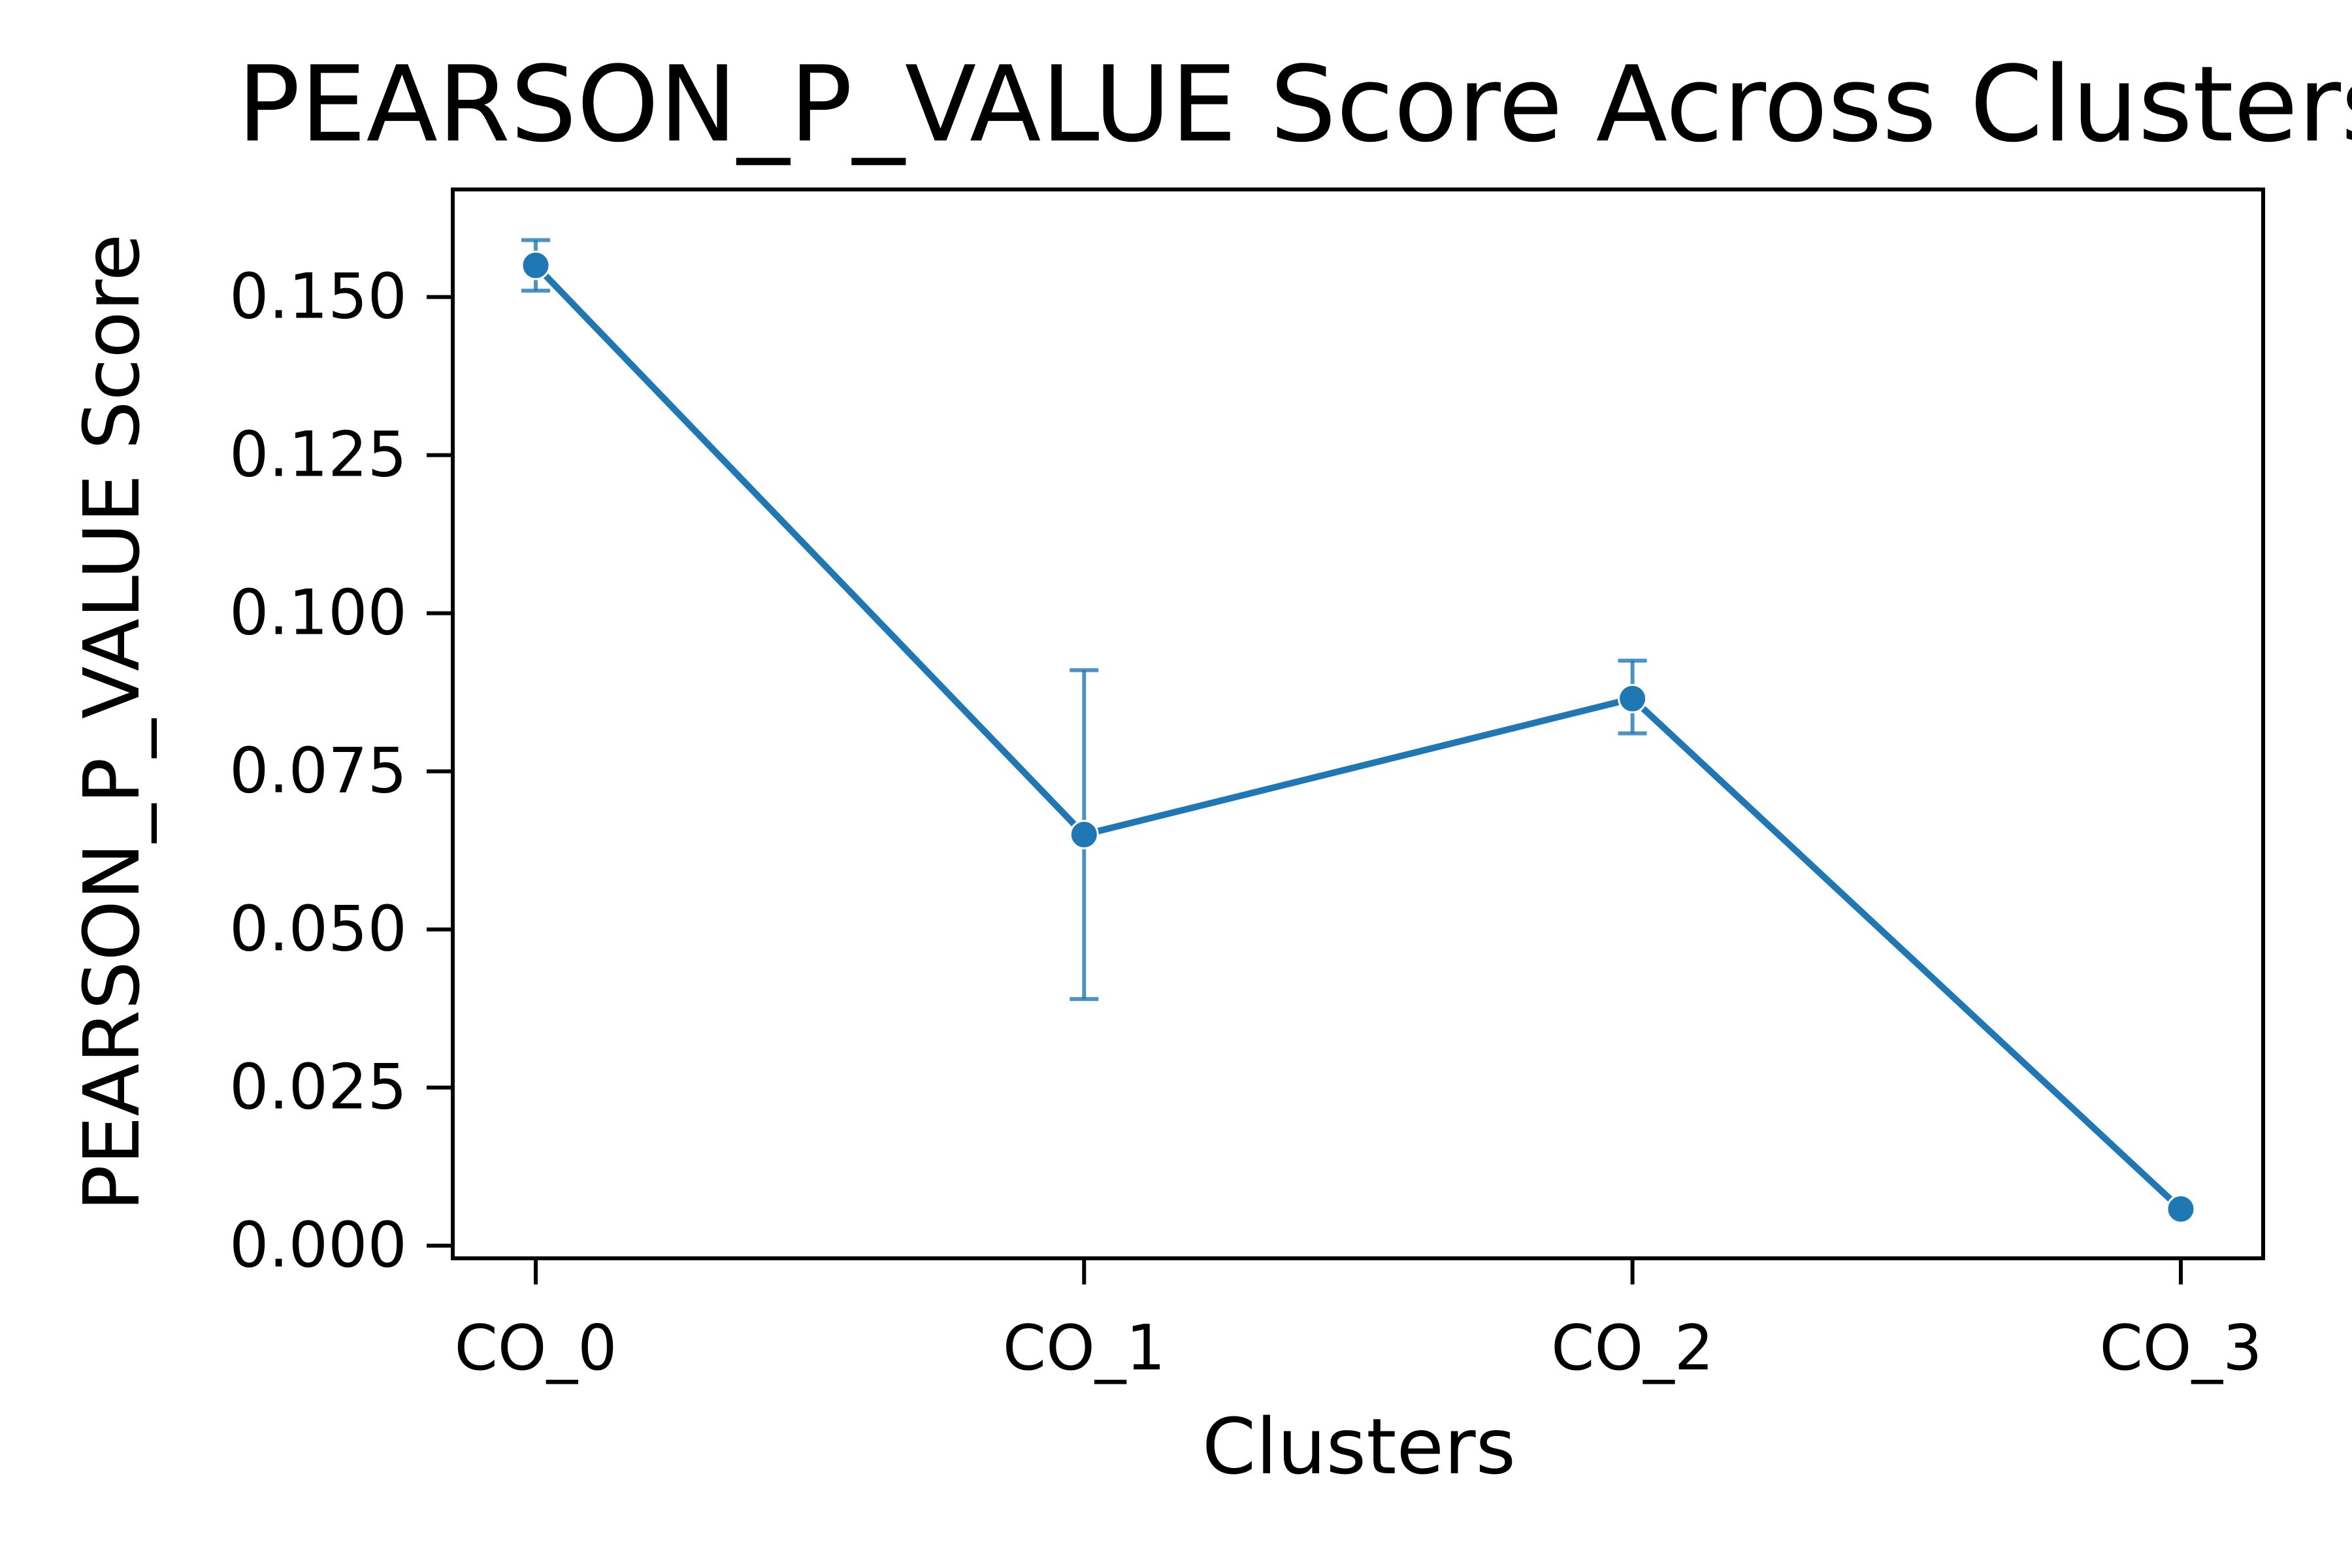 The image size is (2352, 1568). What do you see at coordinates (1294, 104) in the screenshot?
I see `chart-title: PEARSON_P_VALUE Score Across Clusters` at bounding box center [1294, 104].